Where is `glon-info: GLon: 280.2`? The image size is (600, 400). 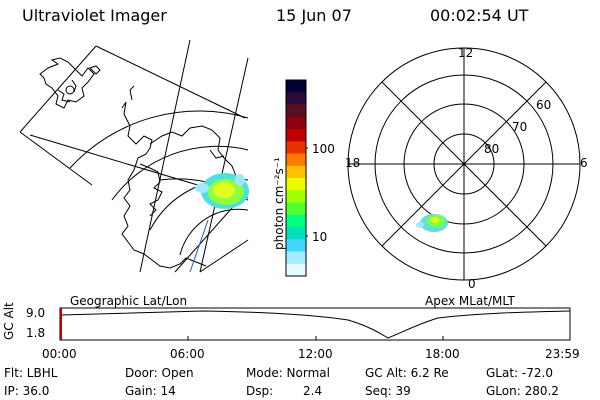
glon-info: GLon: 280.2 is located at coordinates (522, 391).